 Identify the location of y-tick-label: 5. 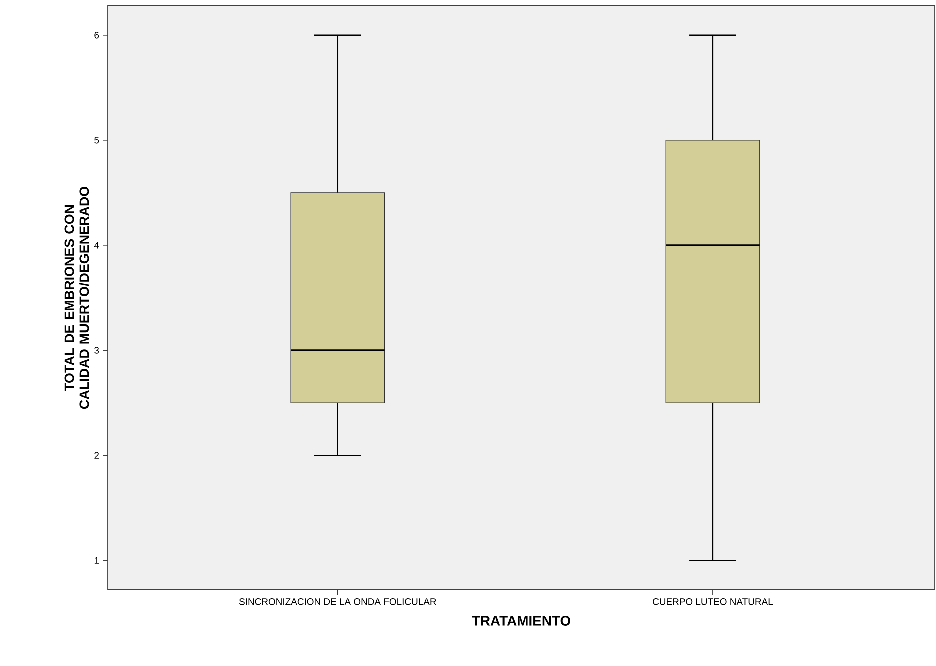
(97, 140).